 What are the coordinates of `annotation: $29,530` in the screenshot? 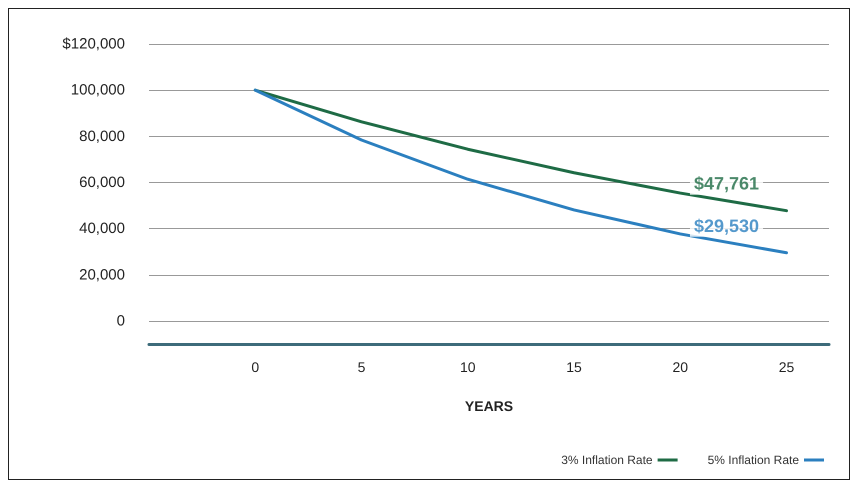 It's located at (727, 226).